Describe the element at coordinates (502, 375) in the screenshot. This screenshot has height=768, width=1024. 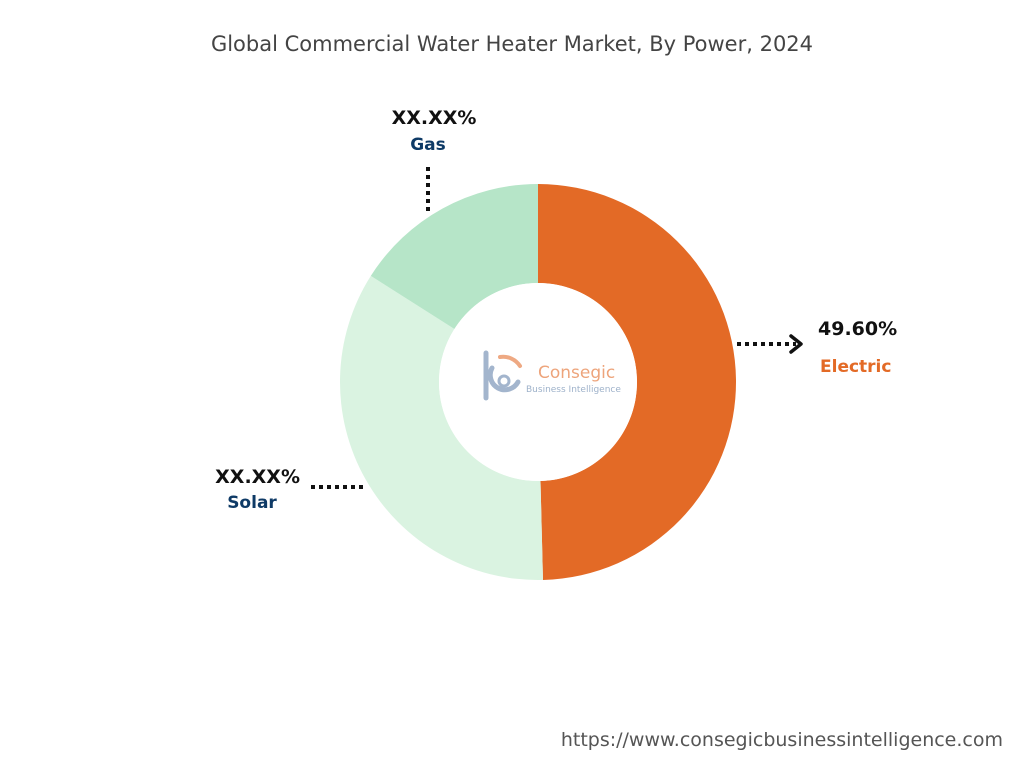
I see `logo-mark-icon` at that location.